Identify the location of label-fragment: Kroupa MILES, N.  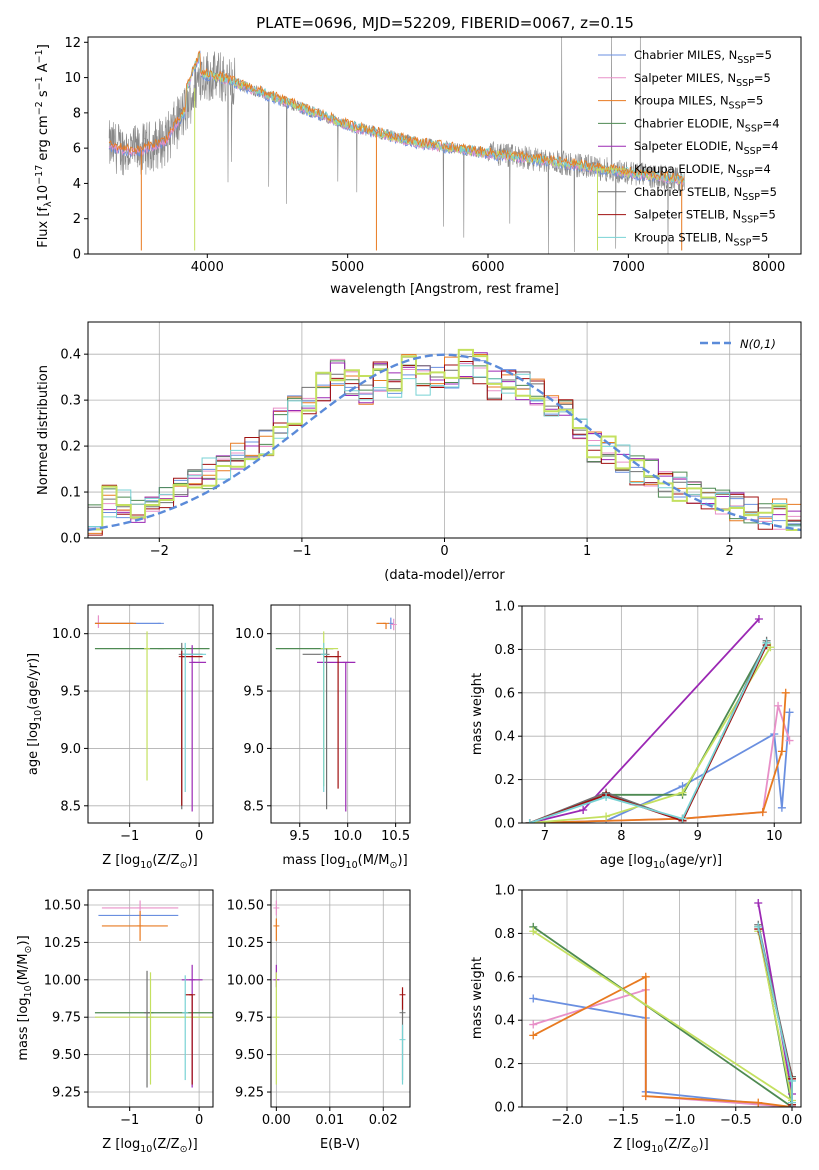
(681, 101).